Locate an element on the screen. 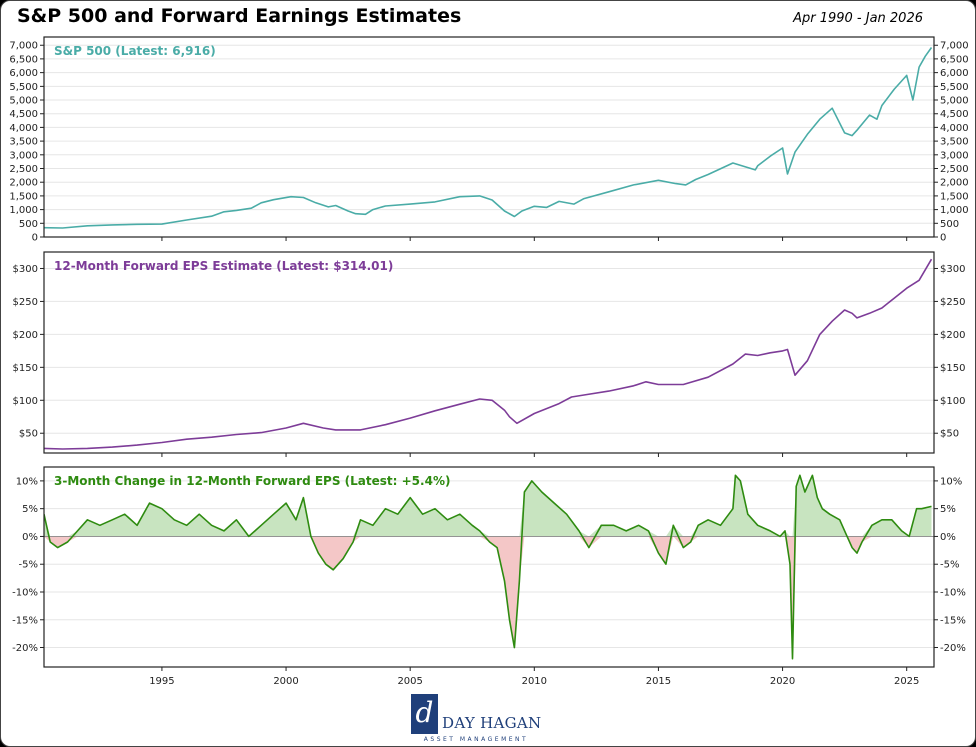  y-tick-label-right: $150 is located at coordinates (952, 368).